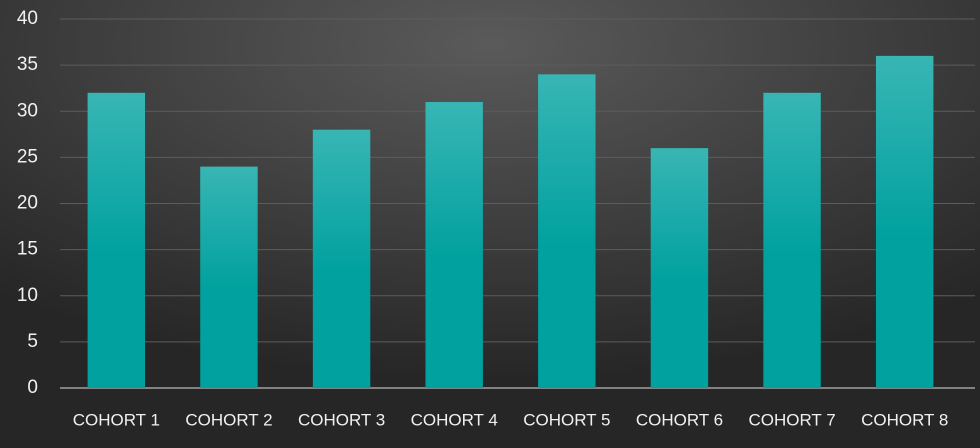 The height and width of the screenshot is (448, 980). Describe the element at coordinates (904, 419) in the screenshot. I see `x-tick-label: COHORT 8` at that location.